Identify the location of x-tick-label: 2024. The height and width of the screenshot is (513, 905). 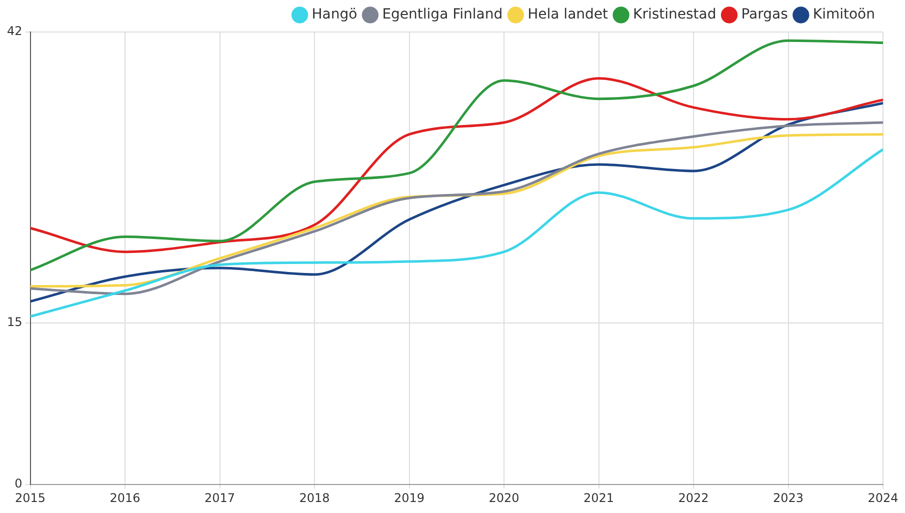
(883, 497).